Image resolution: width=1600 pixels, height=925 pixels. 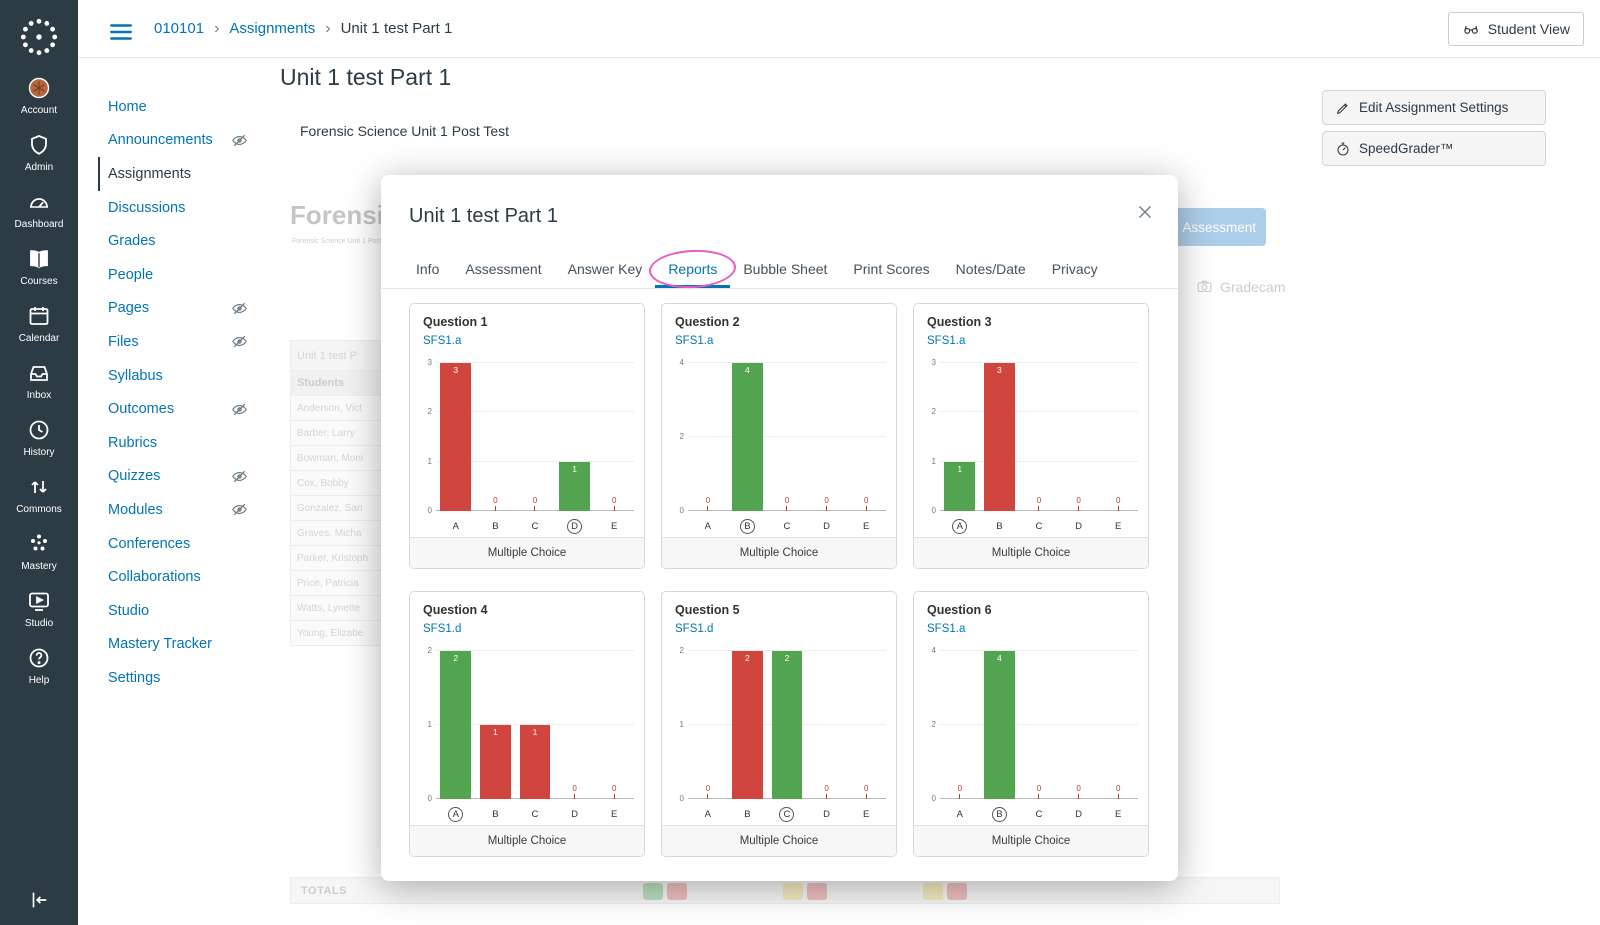 What do you see at coordinates (178, 241) in the screenshot?
I see `course-nav-item-grades: Grades` at bounding box center [178, 241].